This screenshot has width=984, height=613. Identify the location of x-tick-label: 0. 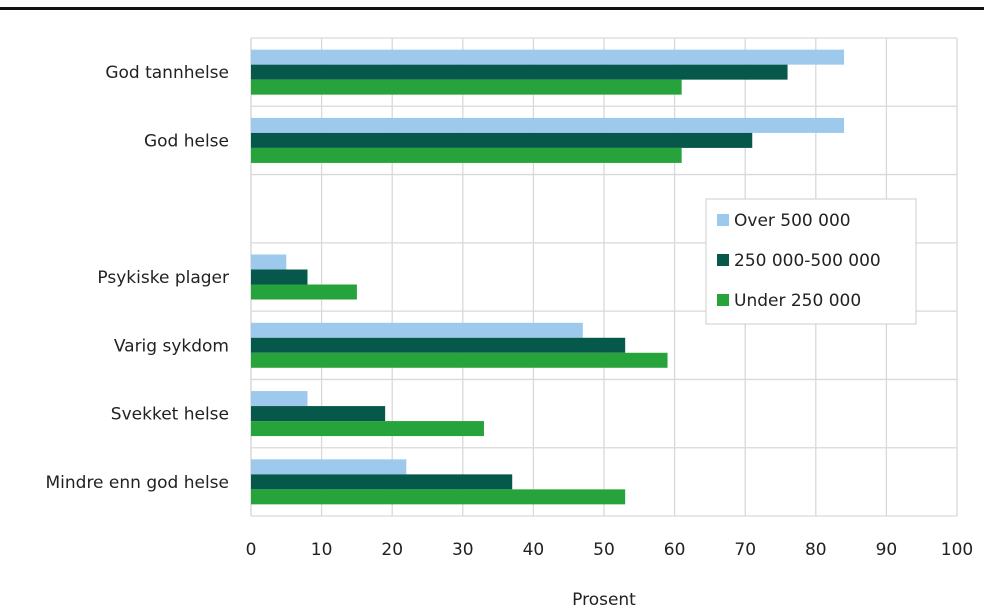
(251, 550).